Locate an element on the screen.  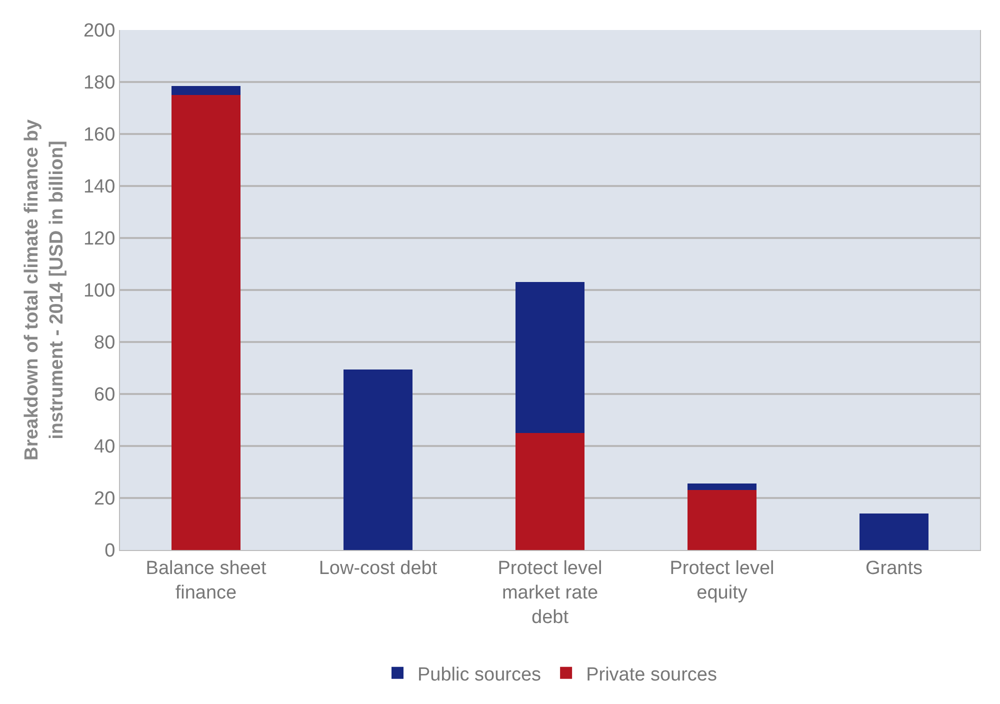
y-tick-label: 60 is located at coordinates (105, 395).